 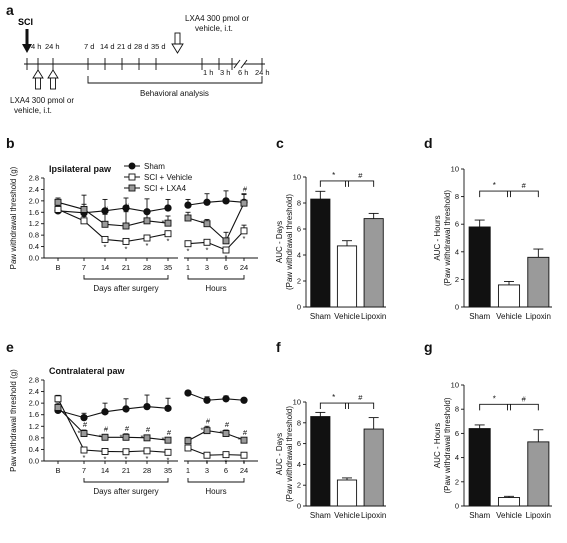 I want to click on chart-title: Contralateral paw, so click(x=87, y=371).